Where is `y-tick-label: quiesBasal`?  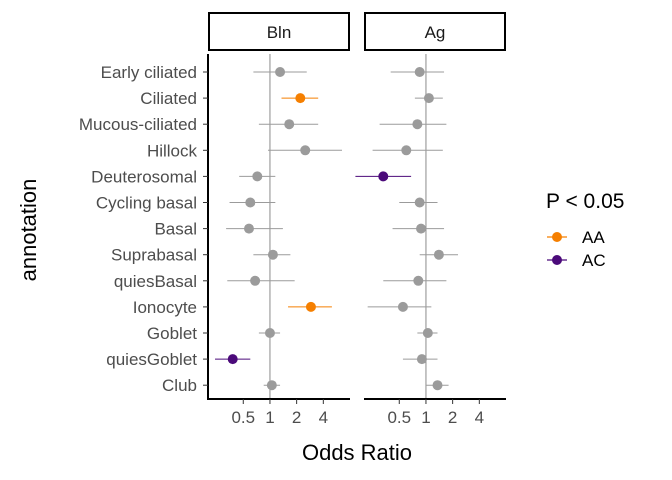 y-tick-label: quiesBasal is located at coordinates (155, 281).